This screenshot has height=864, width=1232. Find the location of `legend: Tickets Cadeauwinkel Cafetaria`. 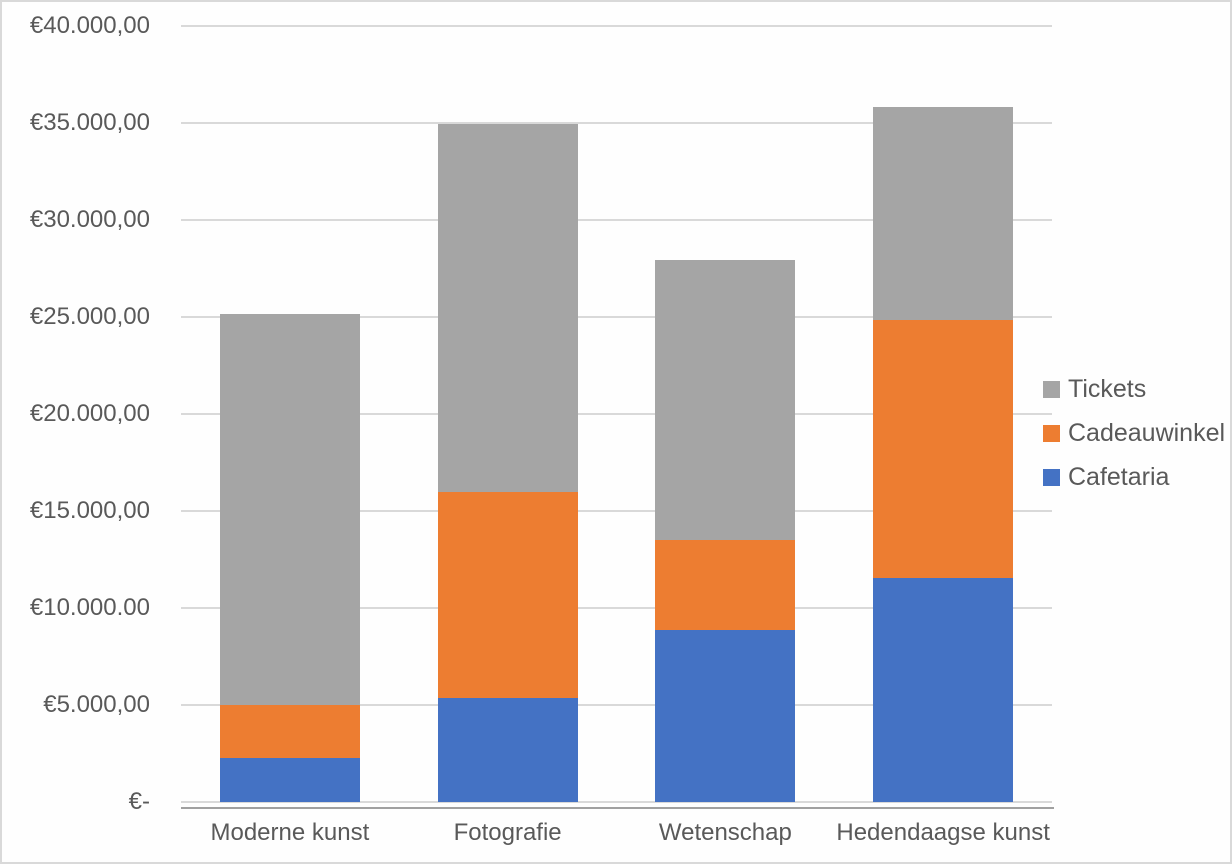

legend: Tickets Cadeauwinkel Cafetaria is located at coordinates (1134, 433).